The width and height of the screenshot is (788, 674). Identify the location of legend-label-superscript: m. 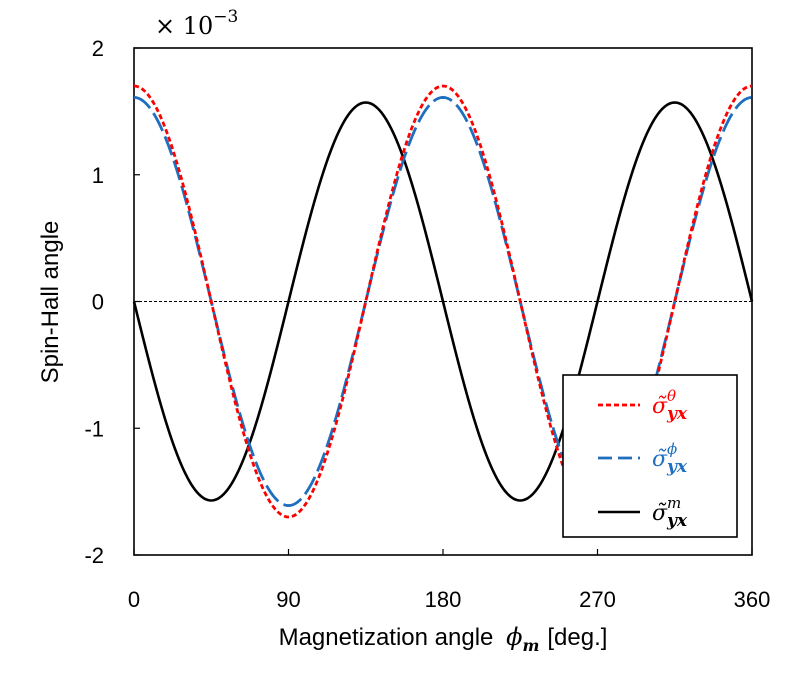
(674, 503).